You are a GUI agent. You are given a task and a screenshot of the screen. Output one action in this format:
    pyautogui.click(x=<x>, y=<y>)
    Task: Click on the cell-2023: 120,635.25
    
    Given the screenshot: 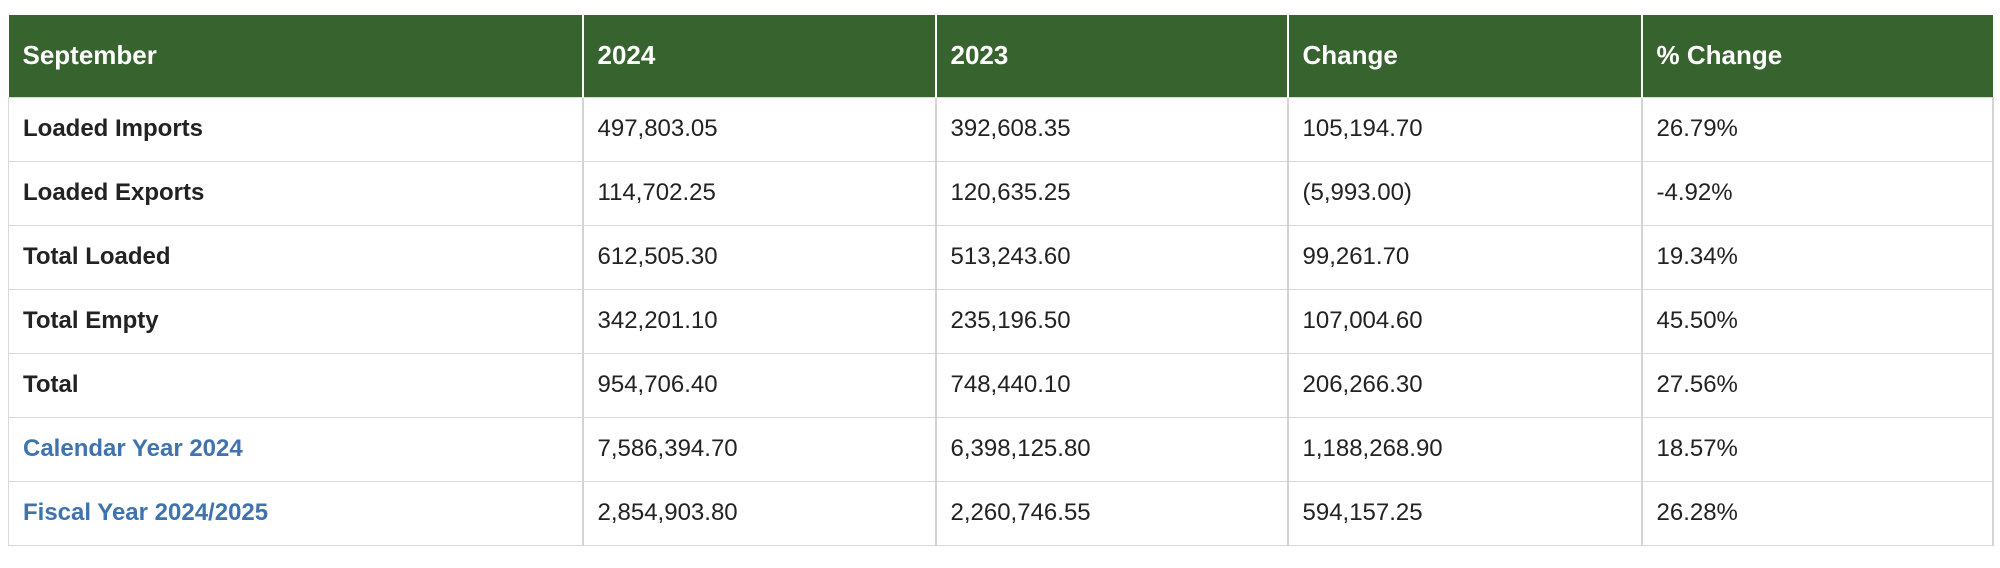 What is the action you would take?
    pyautogui.click(x=1112, y=193)
    